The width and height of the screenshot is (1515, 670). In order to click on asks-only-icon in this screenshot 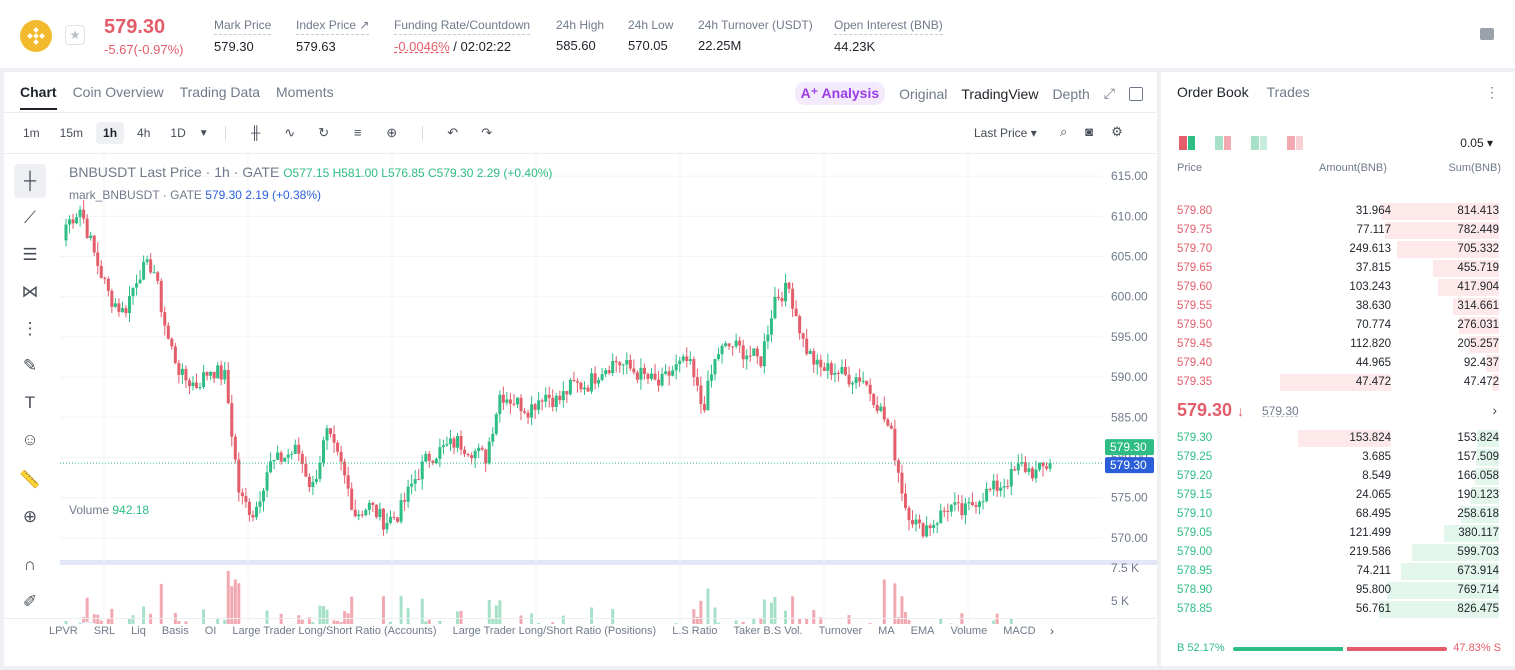, I will do `click(1295, 143)`.